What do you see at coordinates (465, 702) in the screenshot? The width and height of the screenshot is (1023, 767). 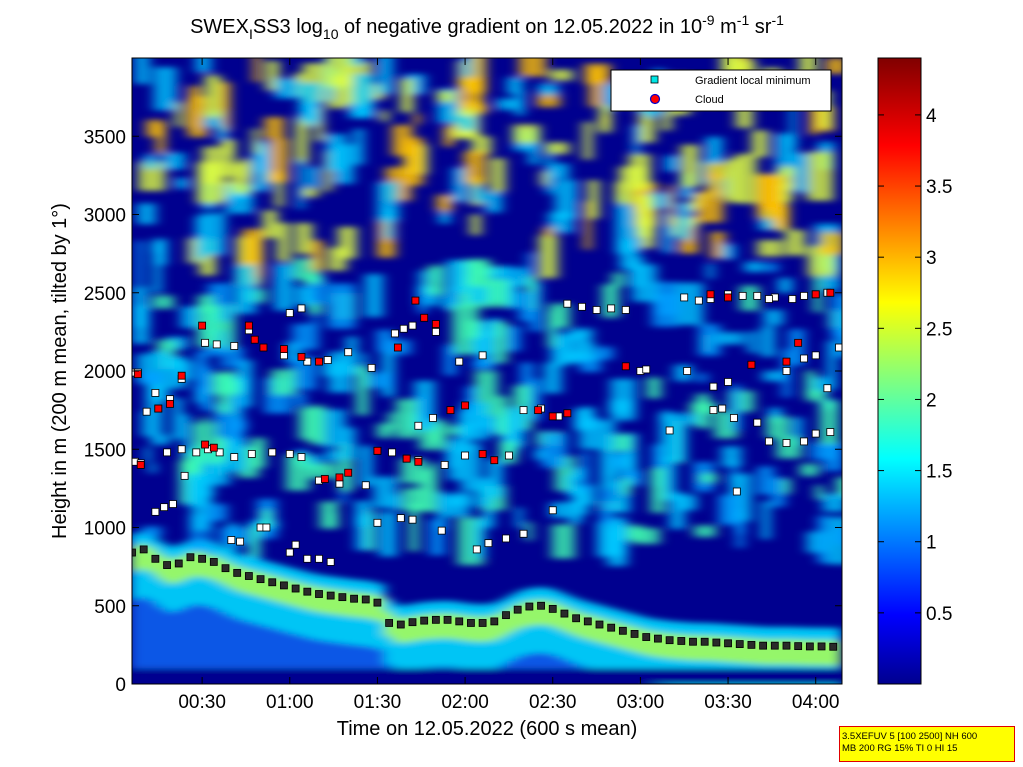 I see `x-tick-label: 02:00` at bounding box center [465, 702].